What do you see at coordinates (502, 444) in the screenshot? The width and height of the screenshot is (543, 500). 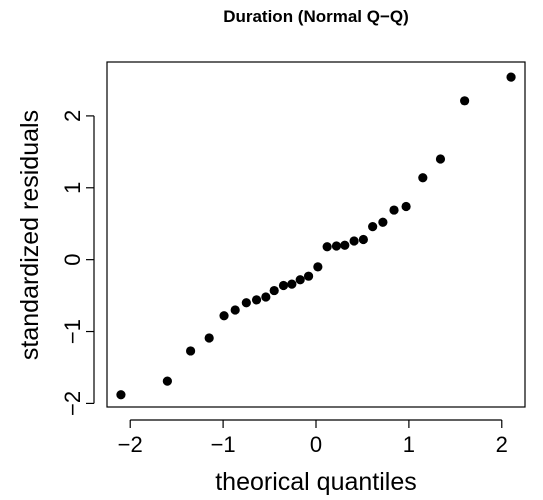 I see `x-tick-label: 2` at bounding box center [502, 444].